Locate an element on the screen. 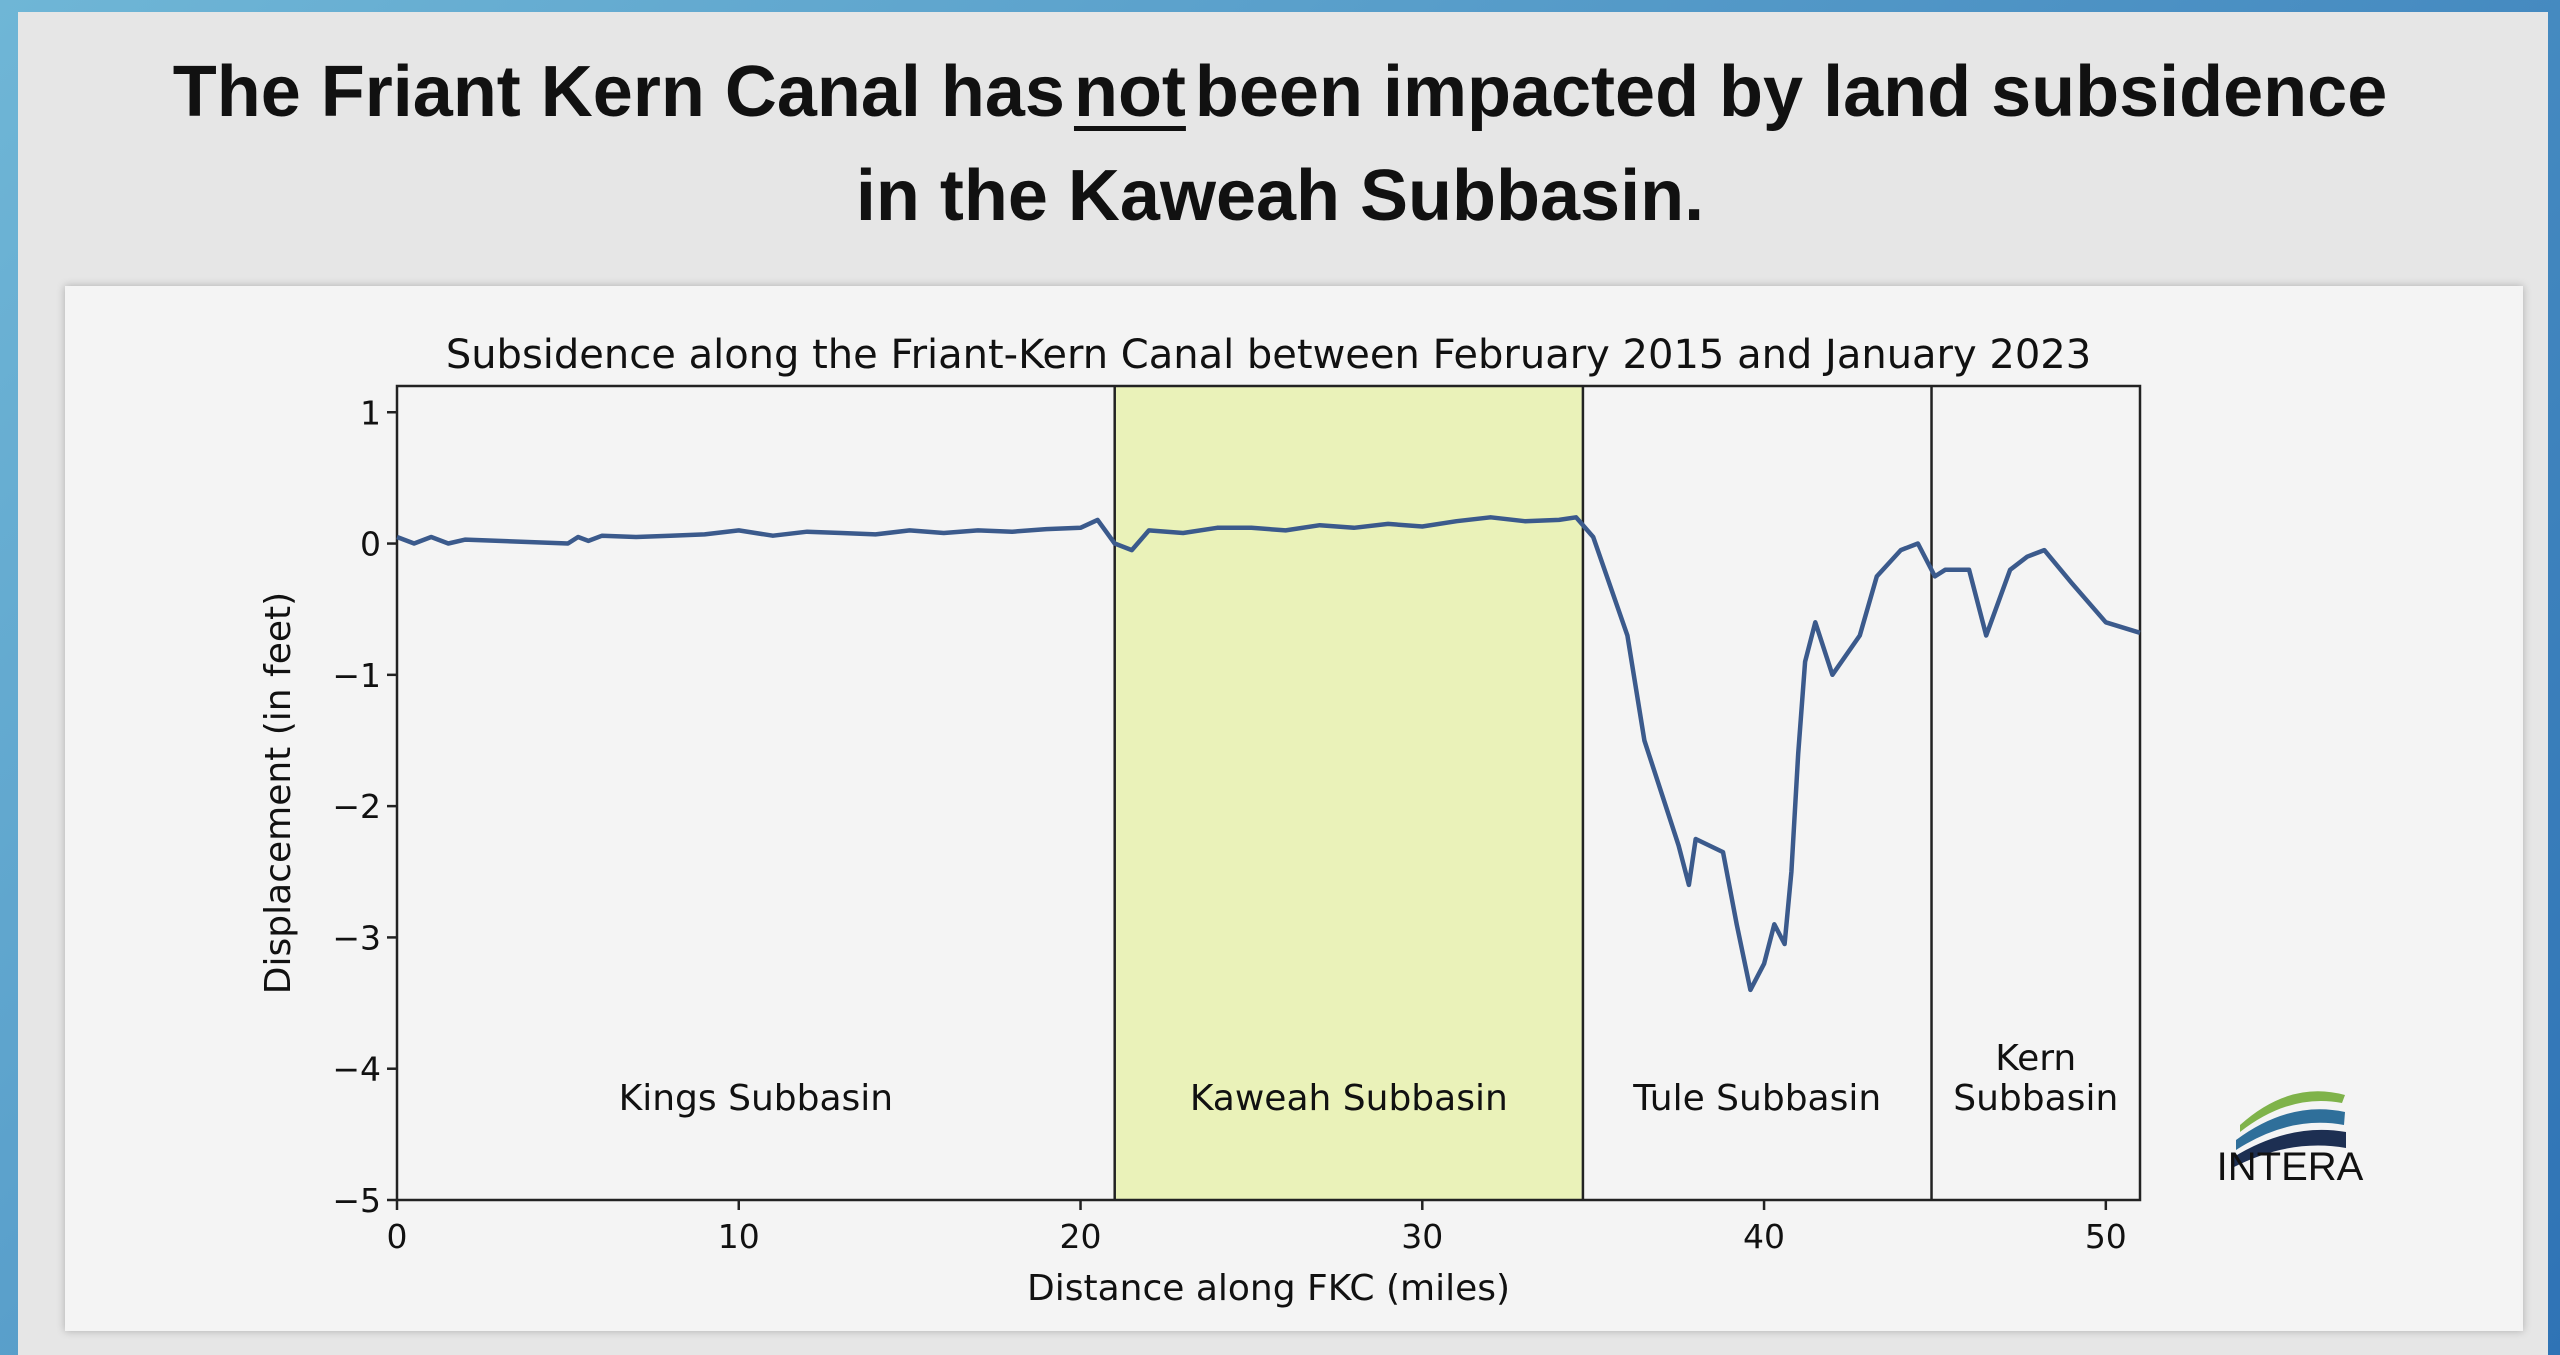 Image resolution: width=2560 pixels, height=1355 pixels. title-emphasis: not is located at coordinates (1129, 92).